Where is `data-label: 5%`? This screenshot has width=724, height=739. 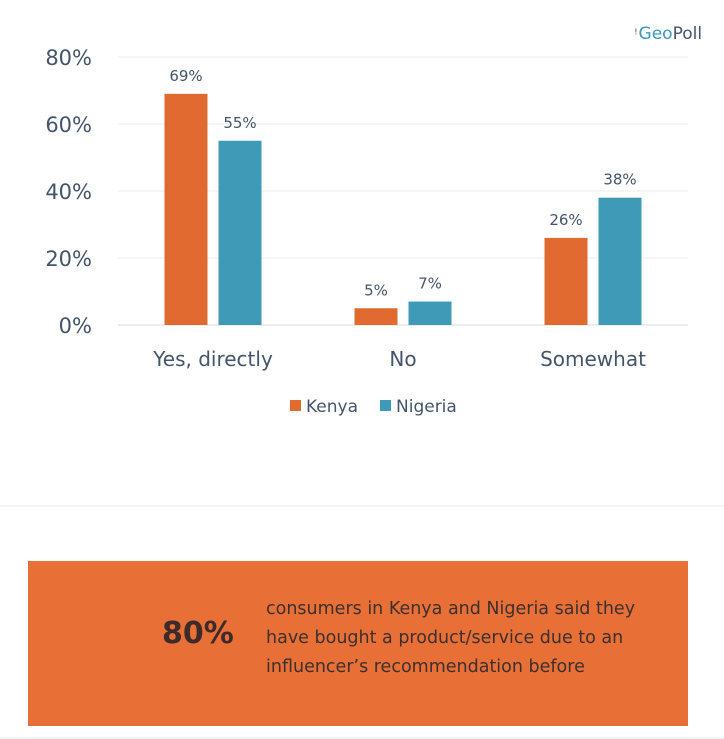
data-label: 5% is located at coordinates (376, 290).